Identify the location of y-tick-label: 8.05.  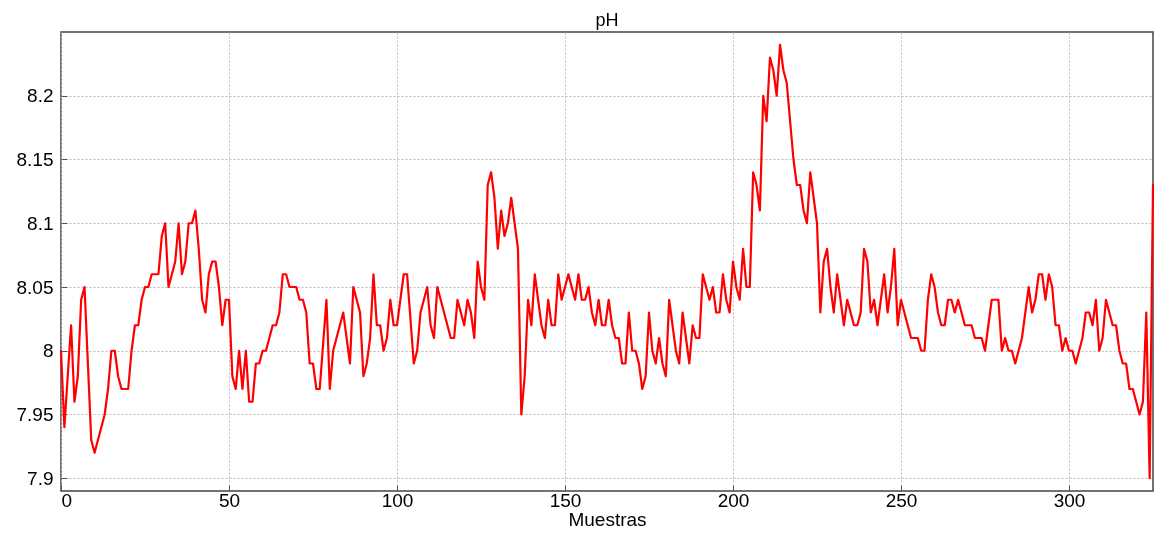
(35, 287).